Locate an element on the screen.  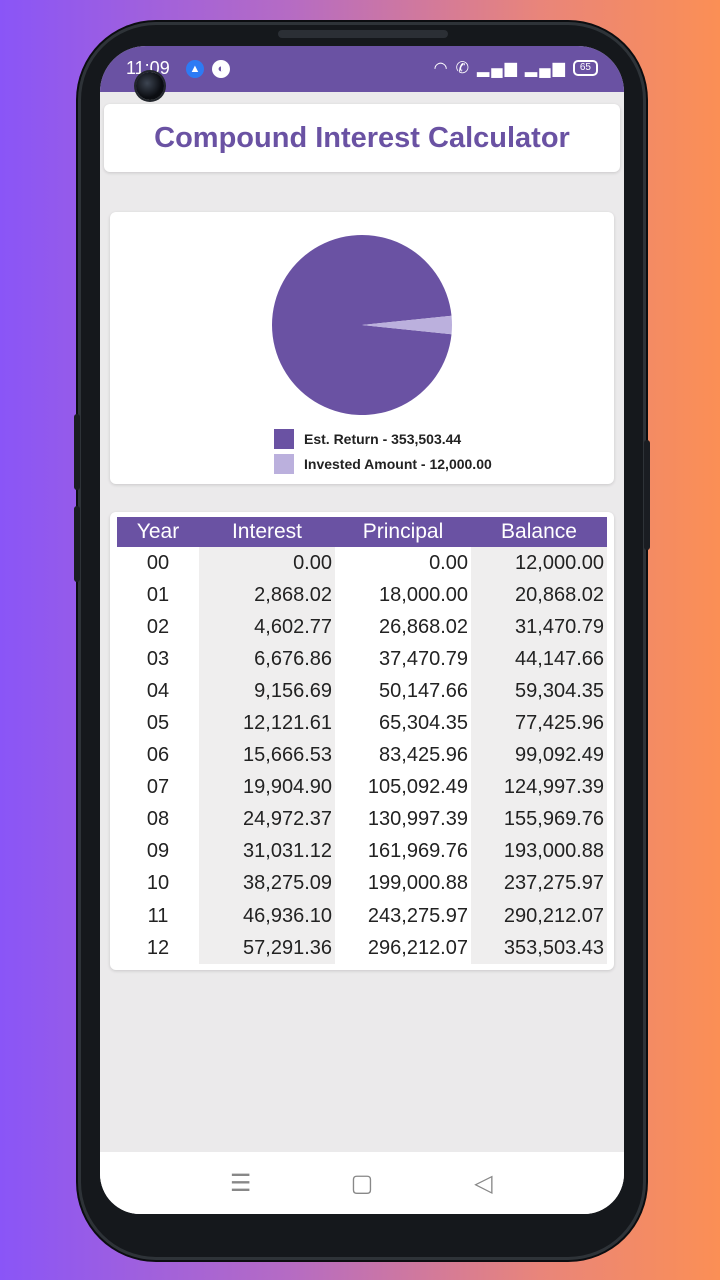
status-time: 11:09 is located at coordinates (148, 68).